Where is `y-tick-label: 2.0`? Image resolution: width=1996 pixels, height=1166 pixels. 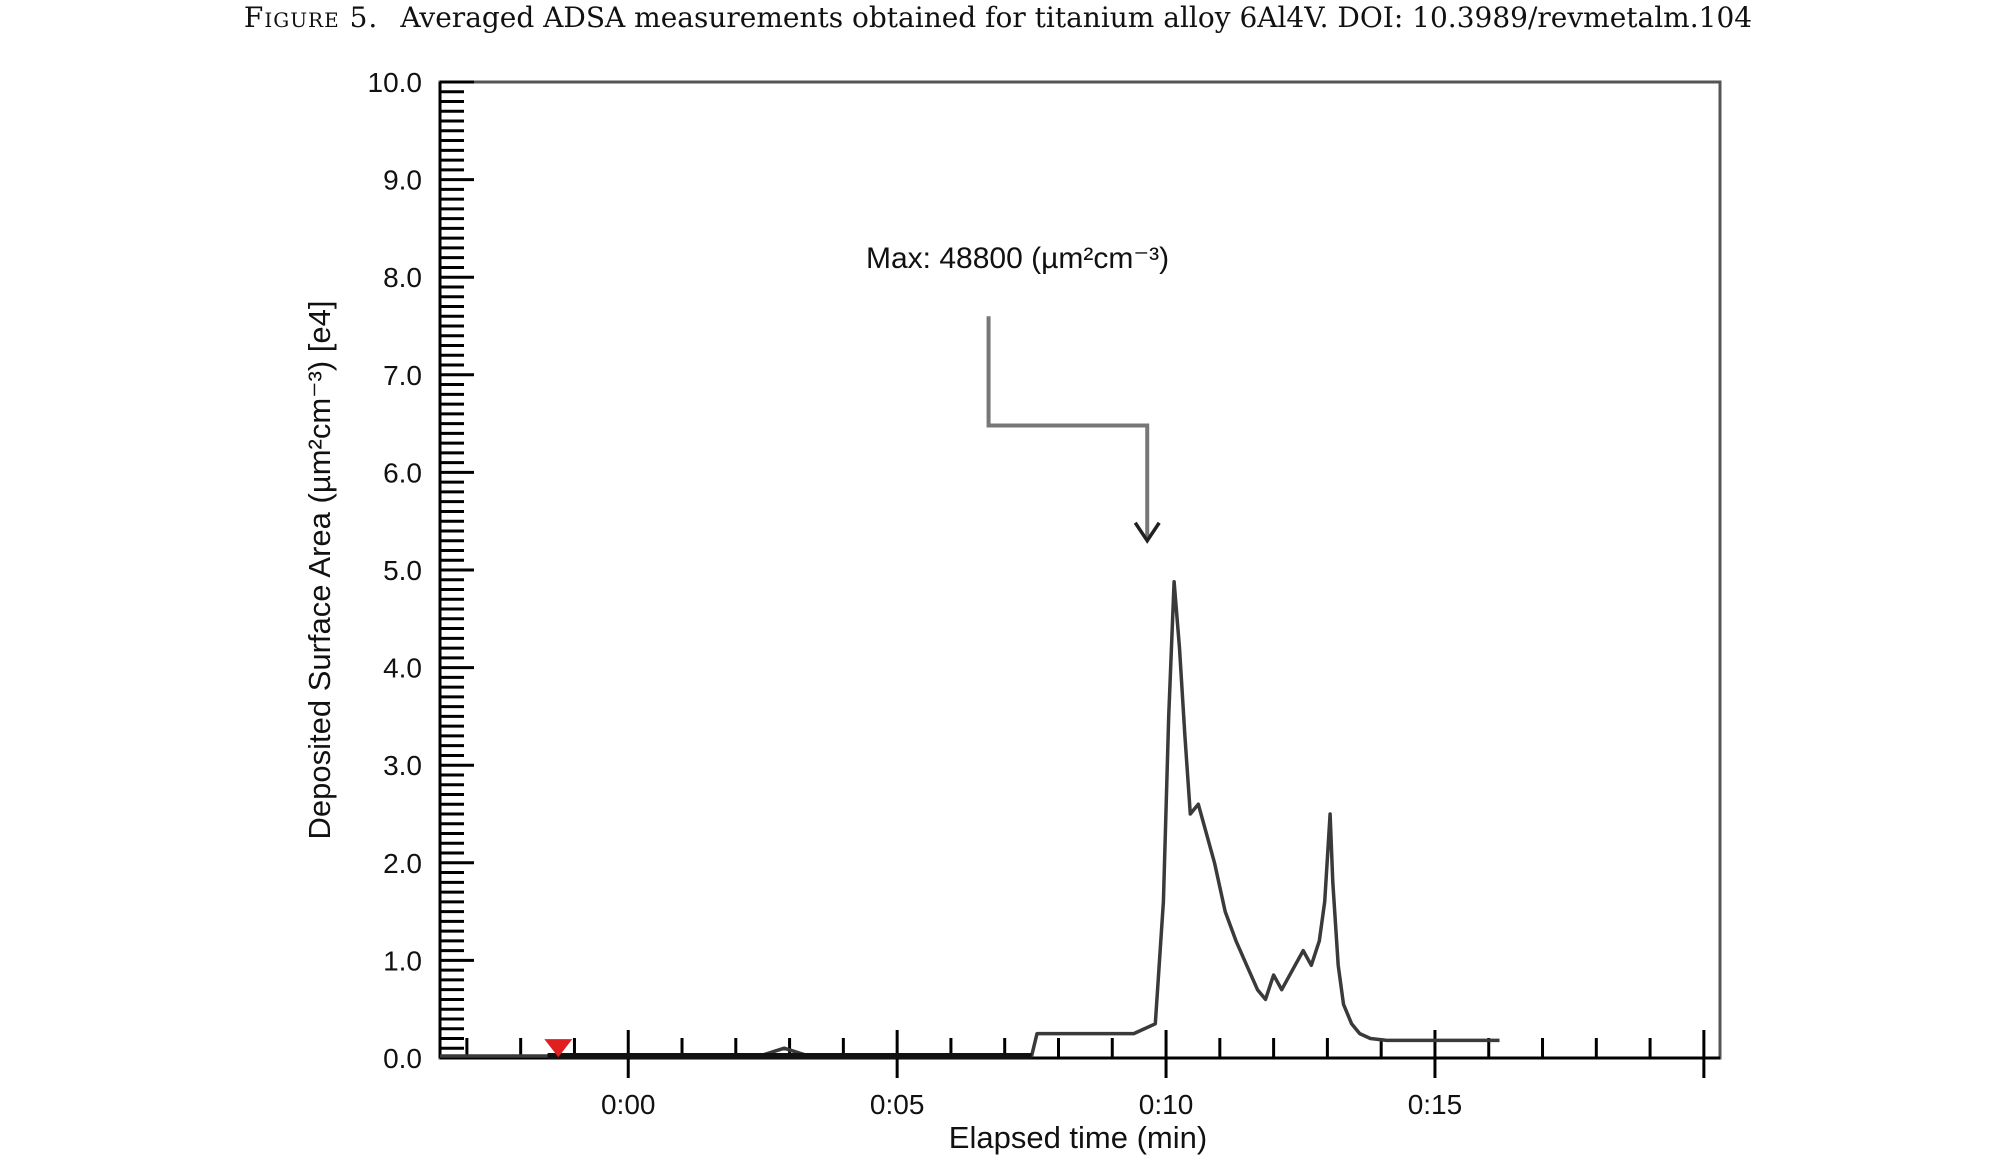 y-tick-label: 2.0 is located at coordinates (402, 863).